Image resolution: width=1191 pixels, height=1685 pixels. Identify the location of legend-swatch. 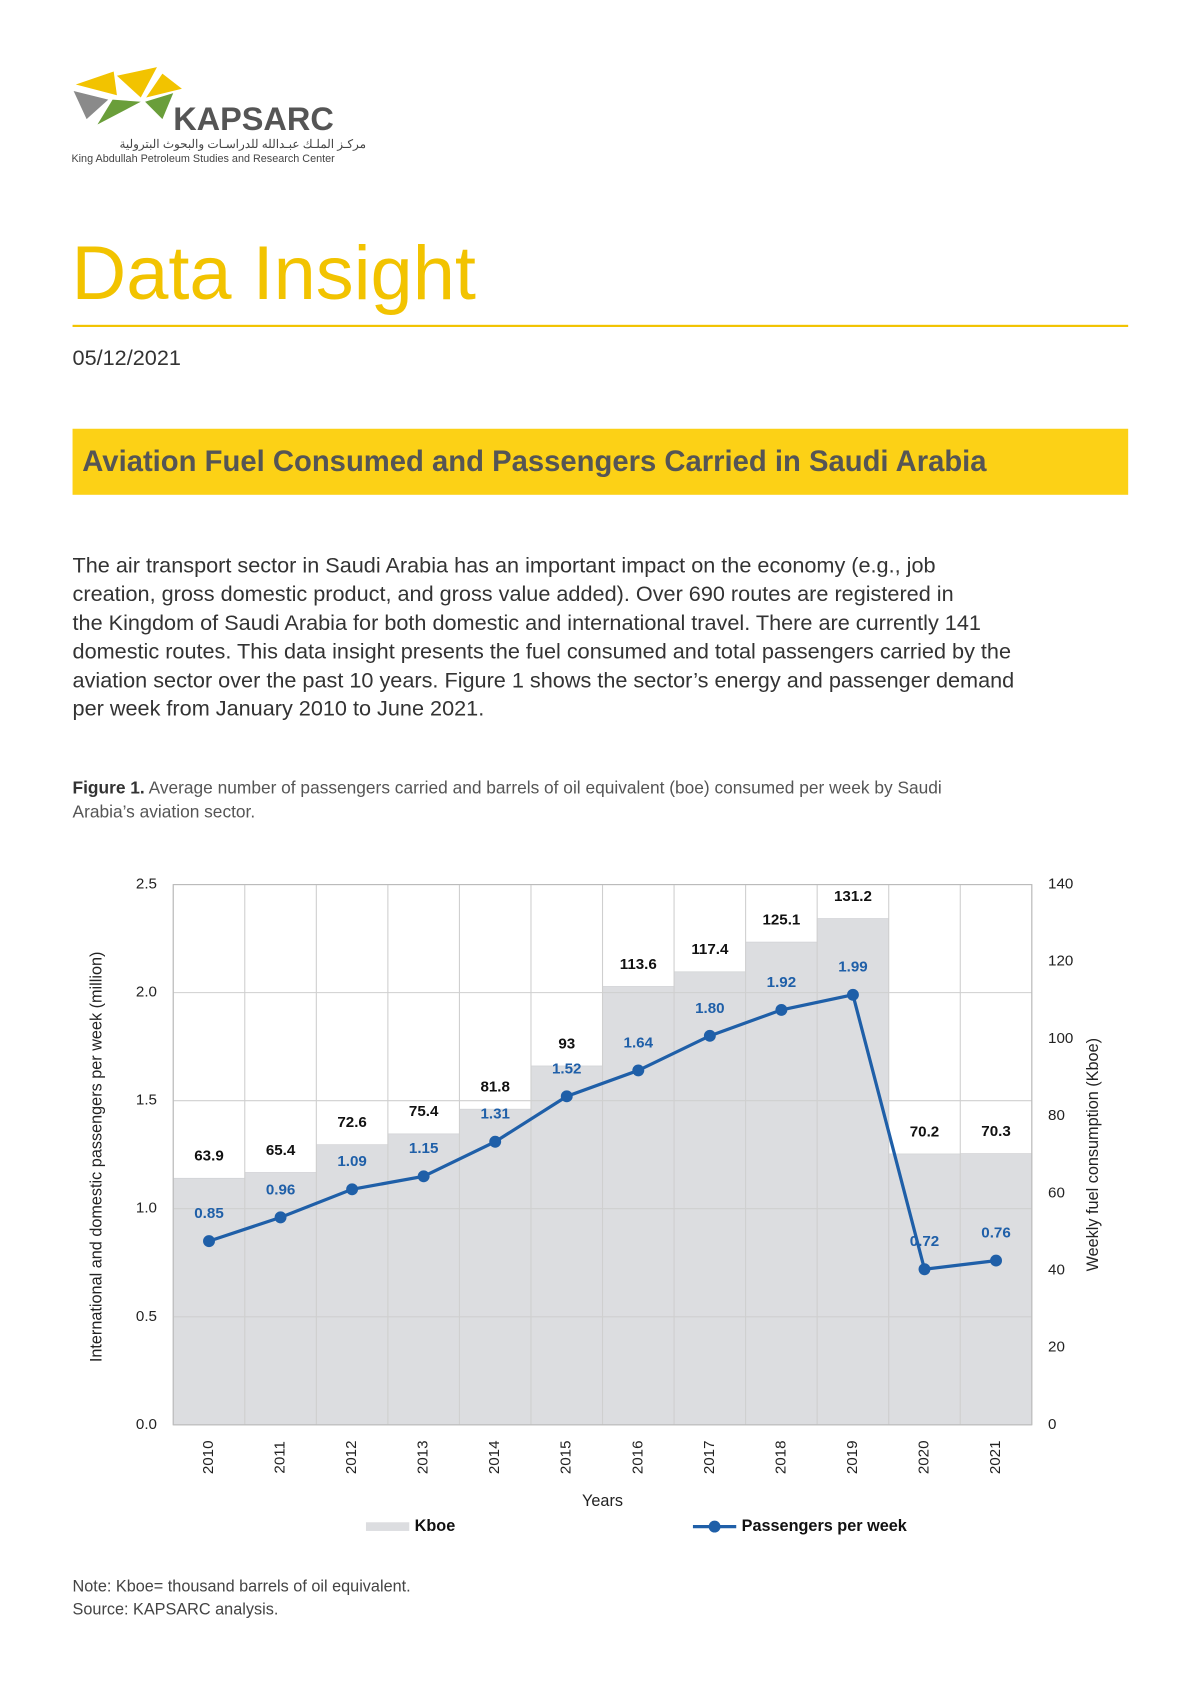
(387, 1526).